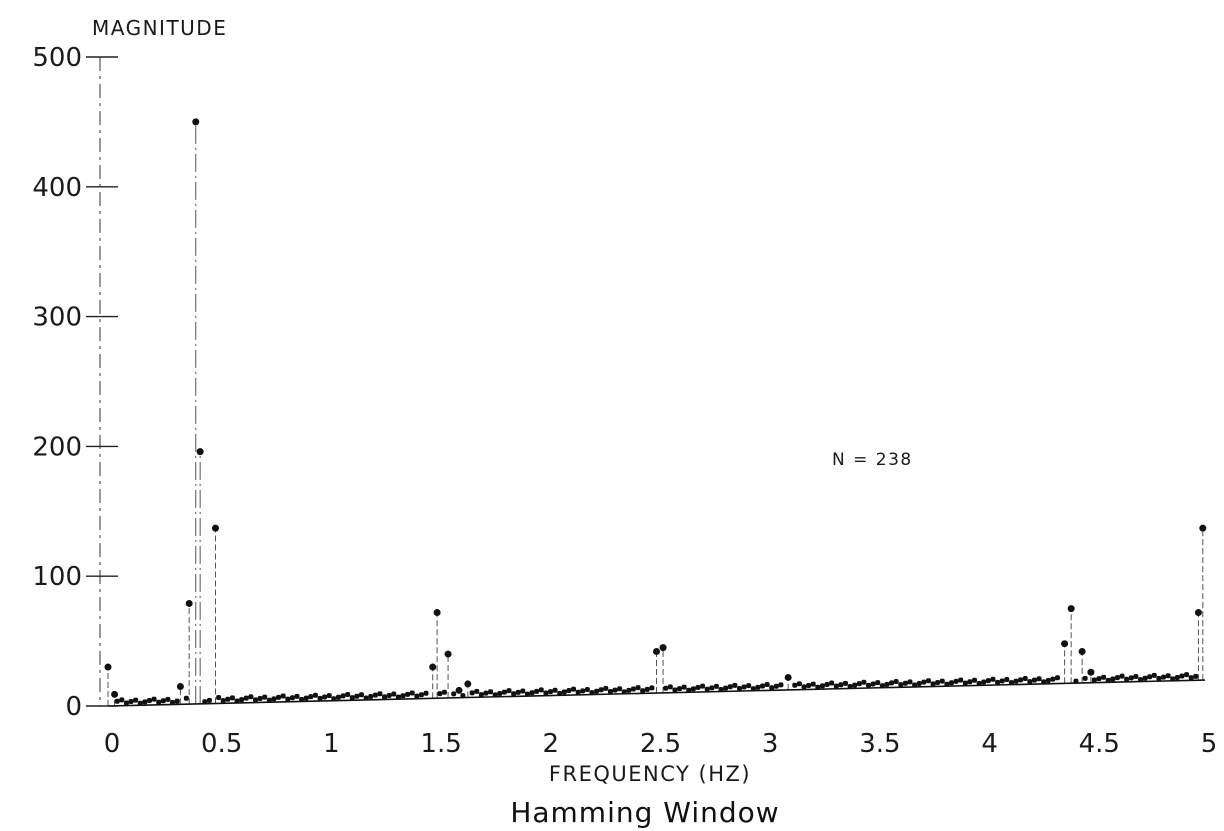  I want to click on sample-count-annotation: N = 238, so click(872, 460).